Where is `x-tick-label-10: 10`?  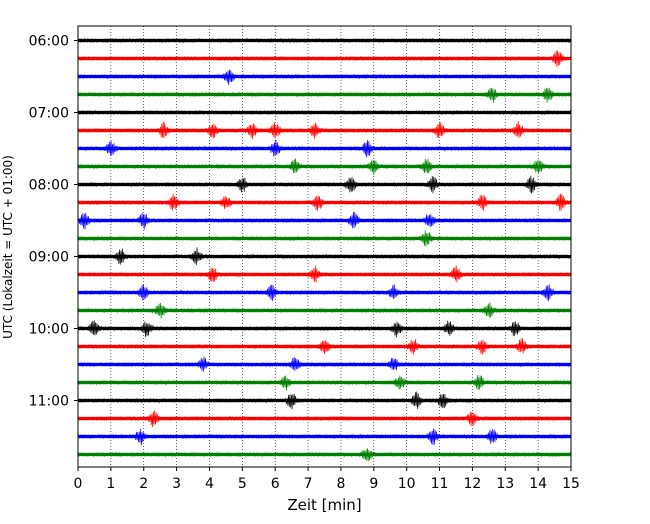
x-tick-label-10: 10 is located at coordinates (407, 484).